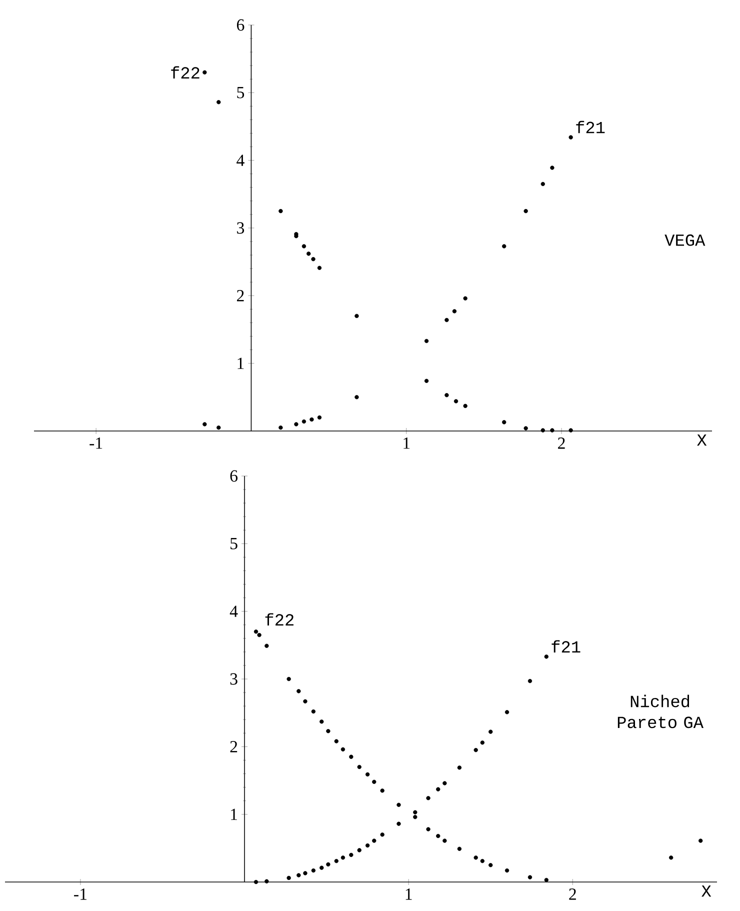  What do you see at coordinates (240, 160) in the screenshot?
I see `y-tick-label: 4` at bounding box center [240, 160].